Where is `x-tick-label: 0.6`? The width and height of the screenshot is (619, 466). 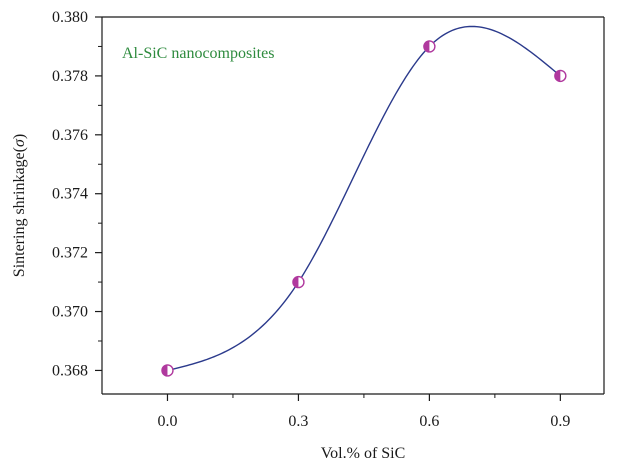 x-tick-label: 0.6 is located at coordinates (429, 421).